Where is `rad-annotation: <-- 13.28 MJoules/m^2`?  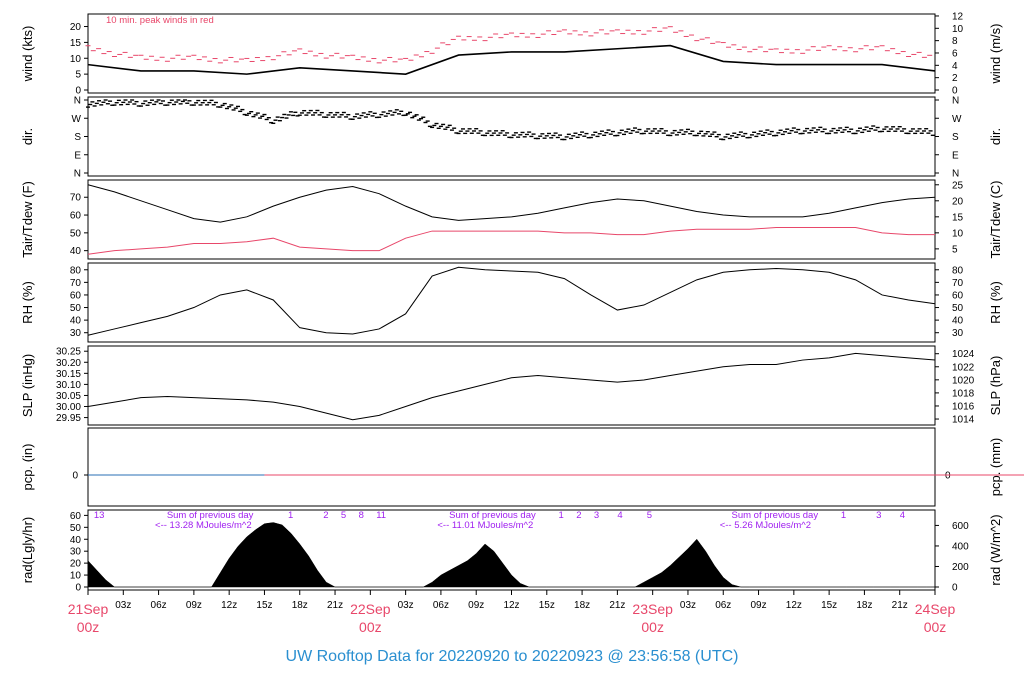
rad-annotation: <-- 13.28 MJoules/m^2 is located at coordinates (203, 525).